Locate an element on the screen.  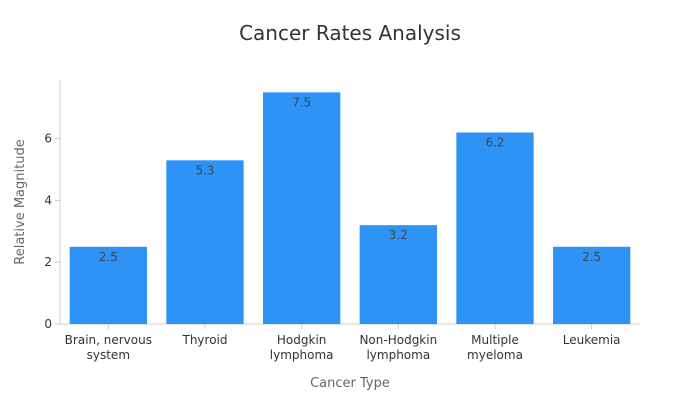
x-tick-label-line: Leukemia is located at coordinates (592, 340).